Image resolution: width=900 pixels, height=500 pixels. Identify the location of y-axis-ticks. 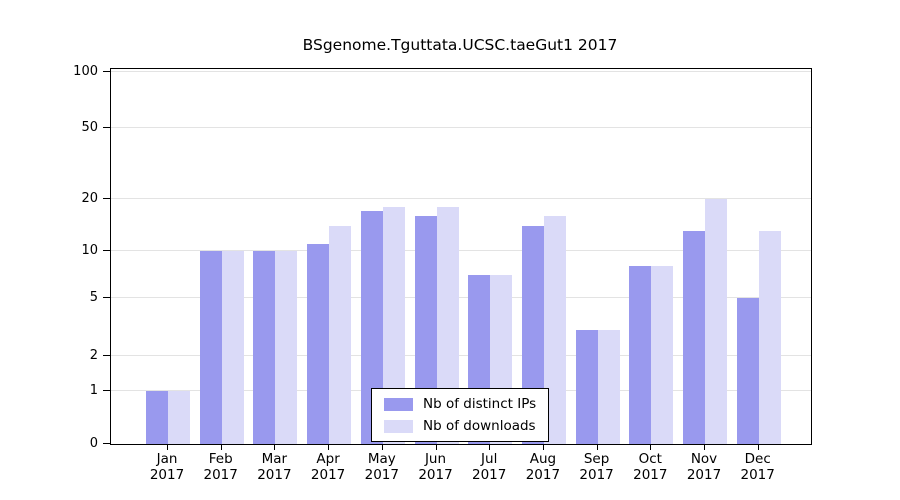
(106, 255).